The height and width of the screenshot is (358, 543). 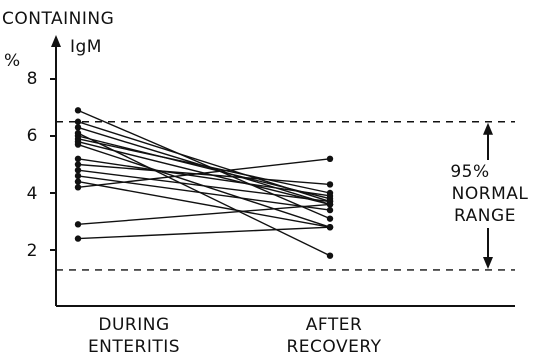 I want to click on y-tick-label: 8, so click(x=32, y=79).